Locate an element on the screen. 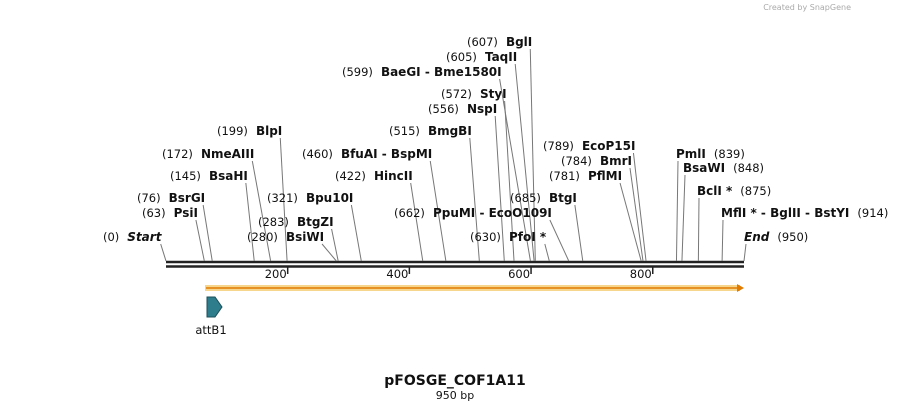  site-name: BsiWI is located at coordinates (305, 237).